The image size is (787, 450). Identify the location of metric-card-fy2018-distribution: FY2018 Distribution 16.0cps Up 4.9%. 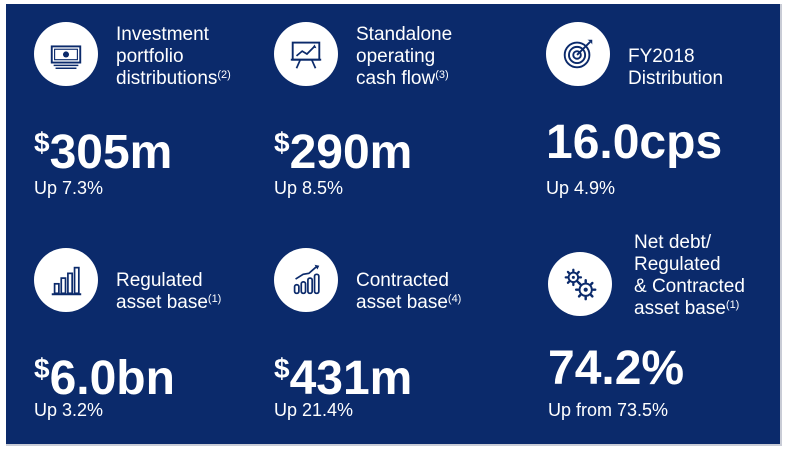
(658, 117).